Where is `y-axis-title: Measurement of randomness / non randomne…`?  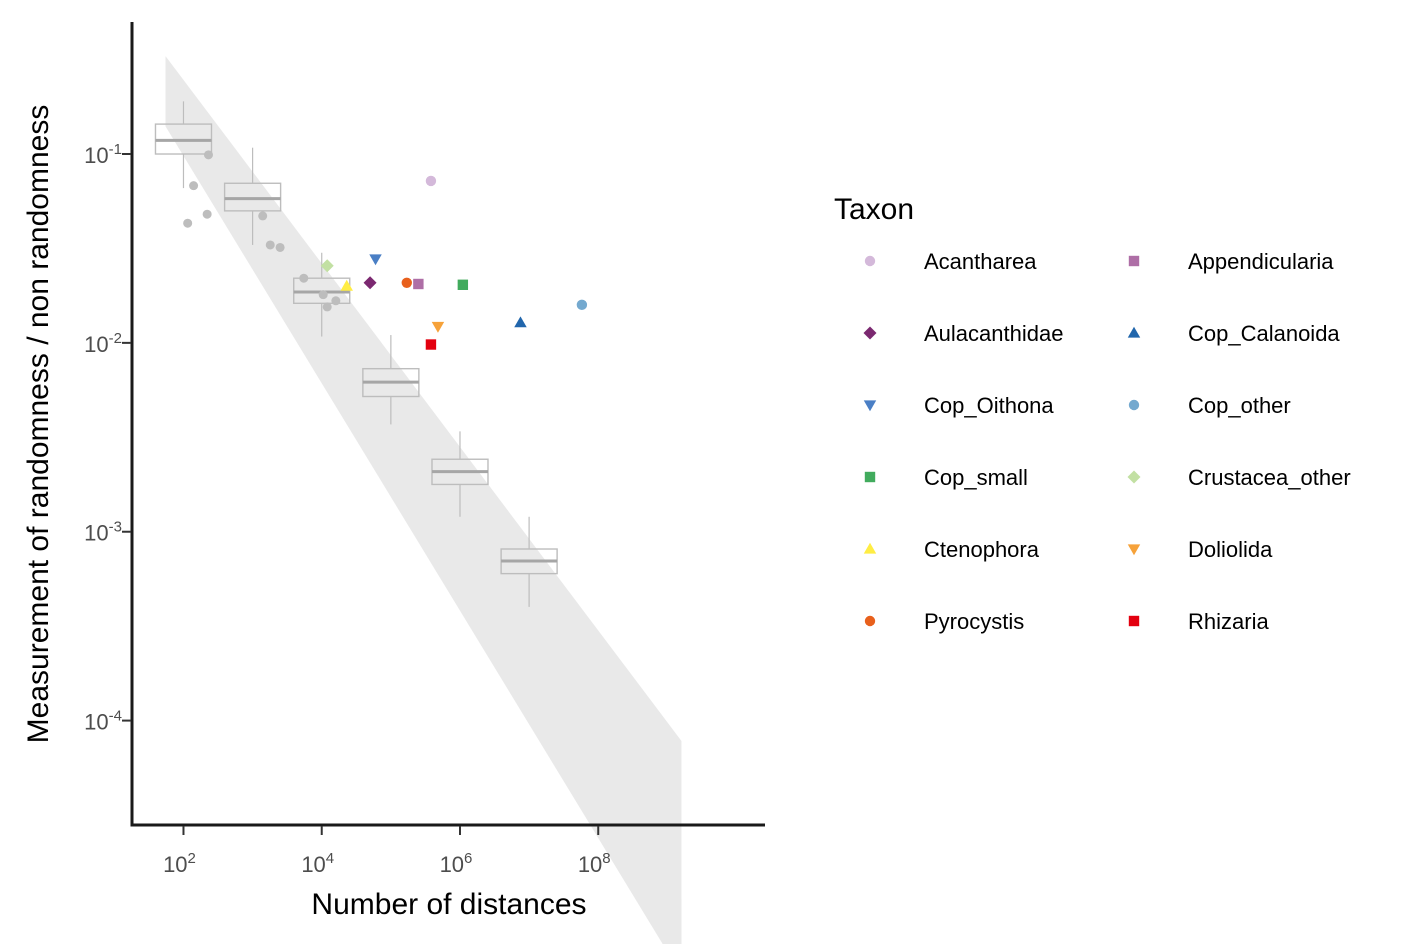 y-axis-title: Measurement of randomness / non randomne… is located at coordinates (38, 424).